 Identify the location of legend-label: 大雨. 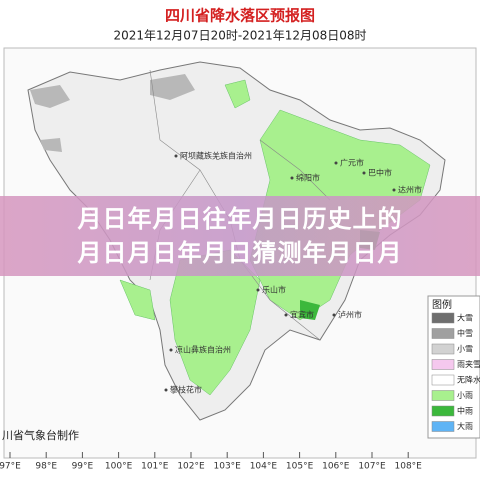
(465, 426).